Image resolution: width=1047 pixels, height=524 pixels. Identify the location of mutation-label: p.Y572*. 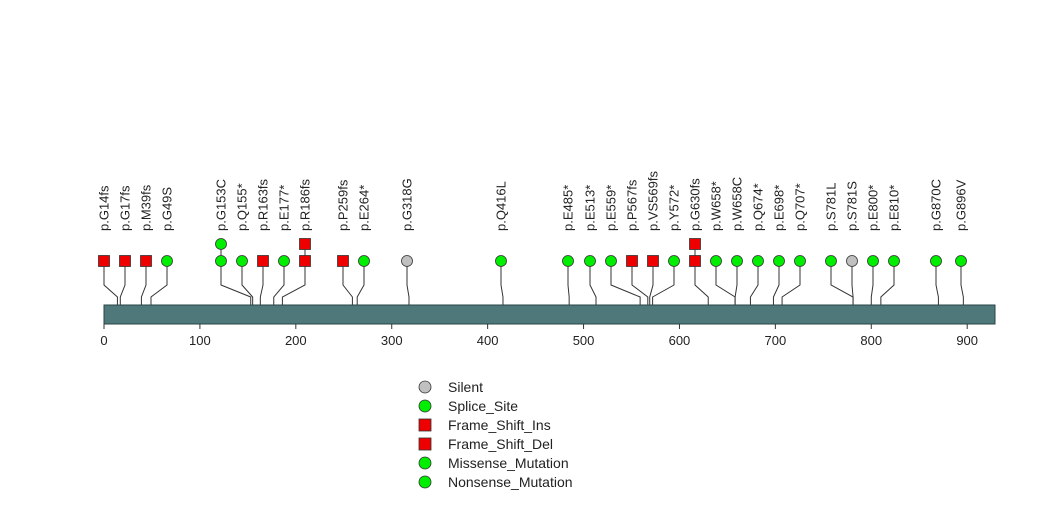
(674, 208).